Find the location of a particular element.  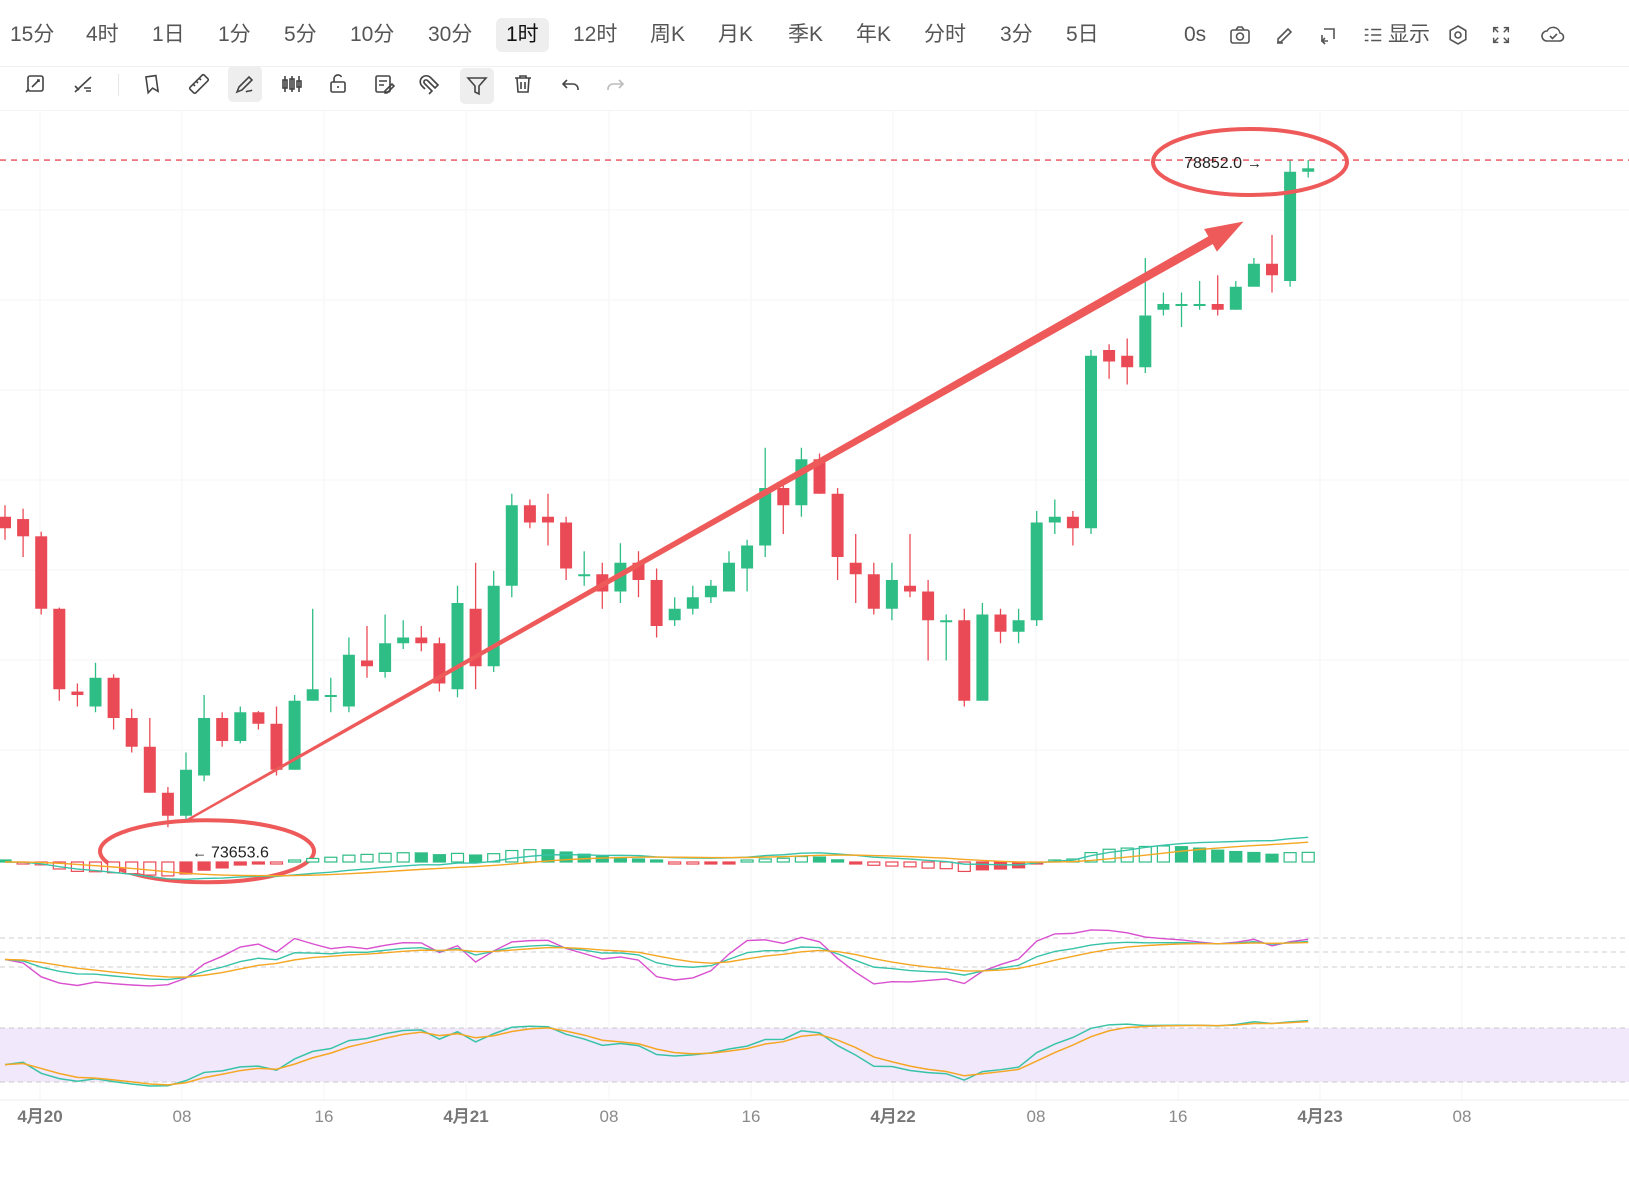

replay-icon is located at coordinates (1328, 35).